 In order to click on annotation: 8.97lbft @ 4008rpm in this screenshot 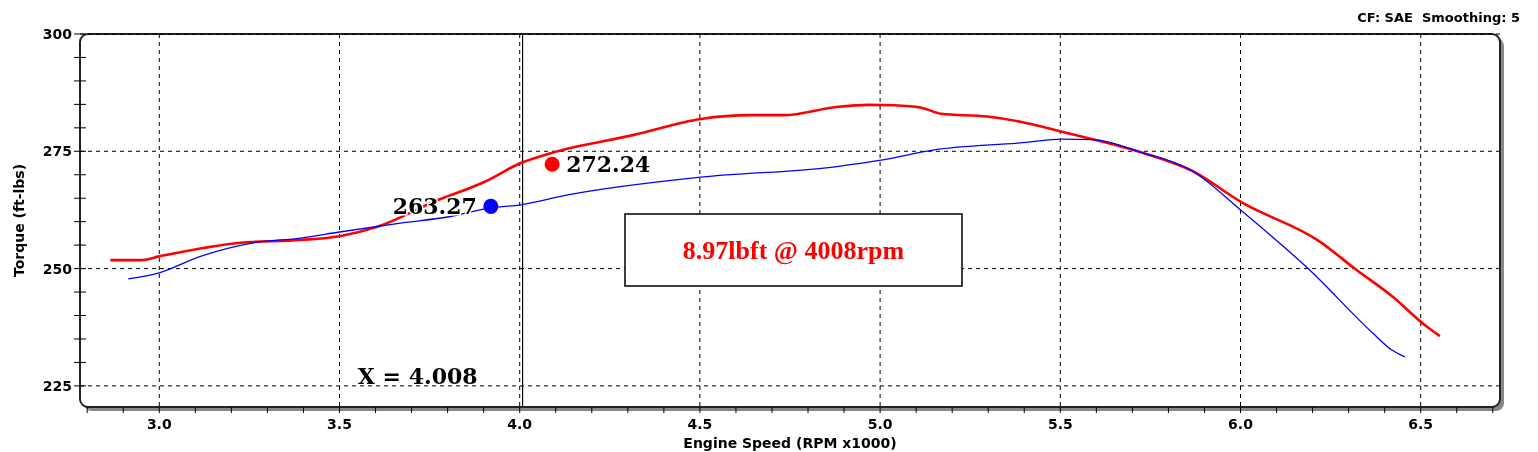, I will do `click(793, 250)`.